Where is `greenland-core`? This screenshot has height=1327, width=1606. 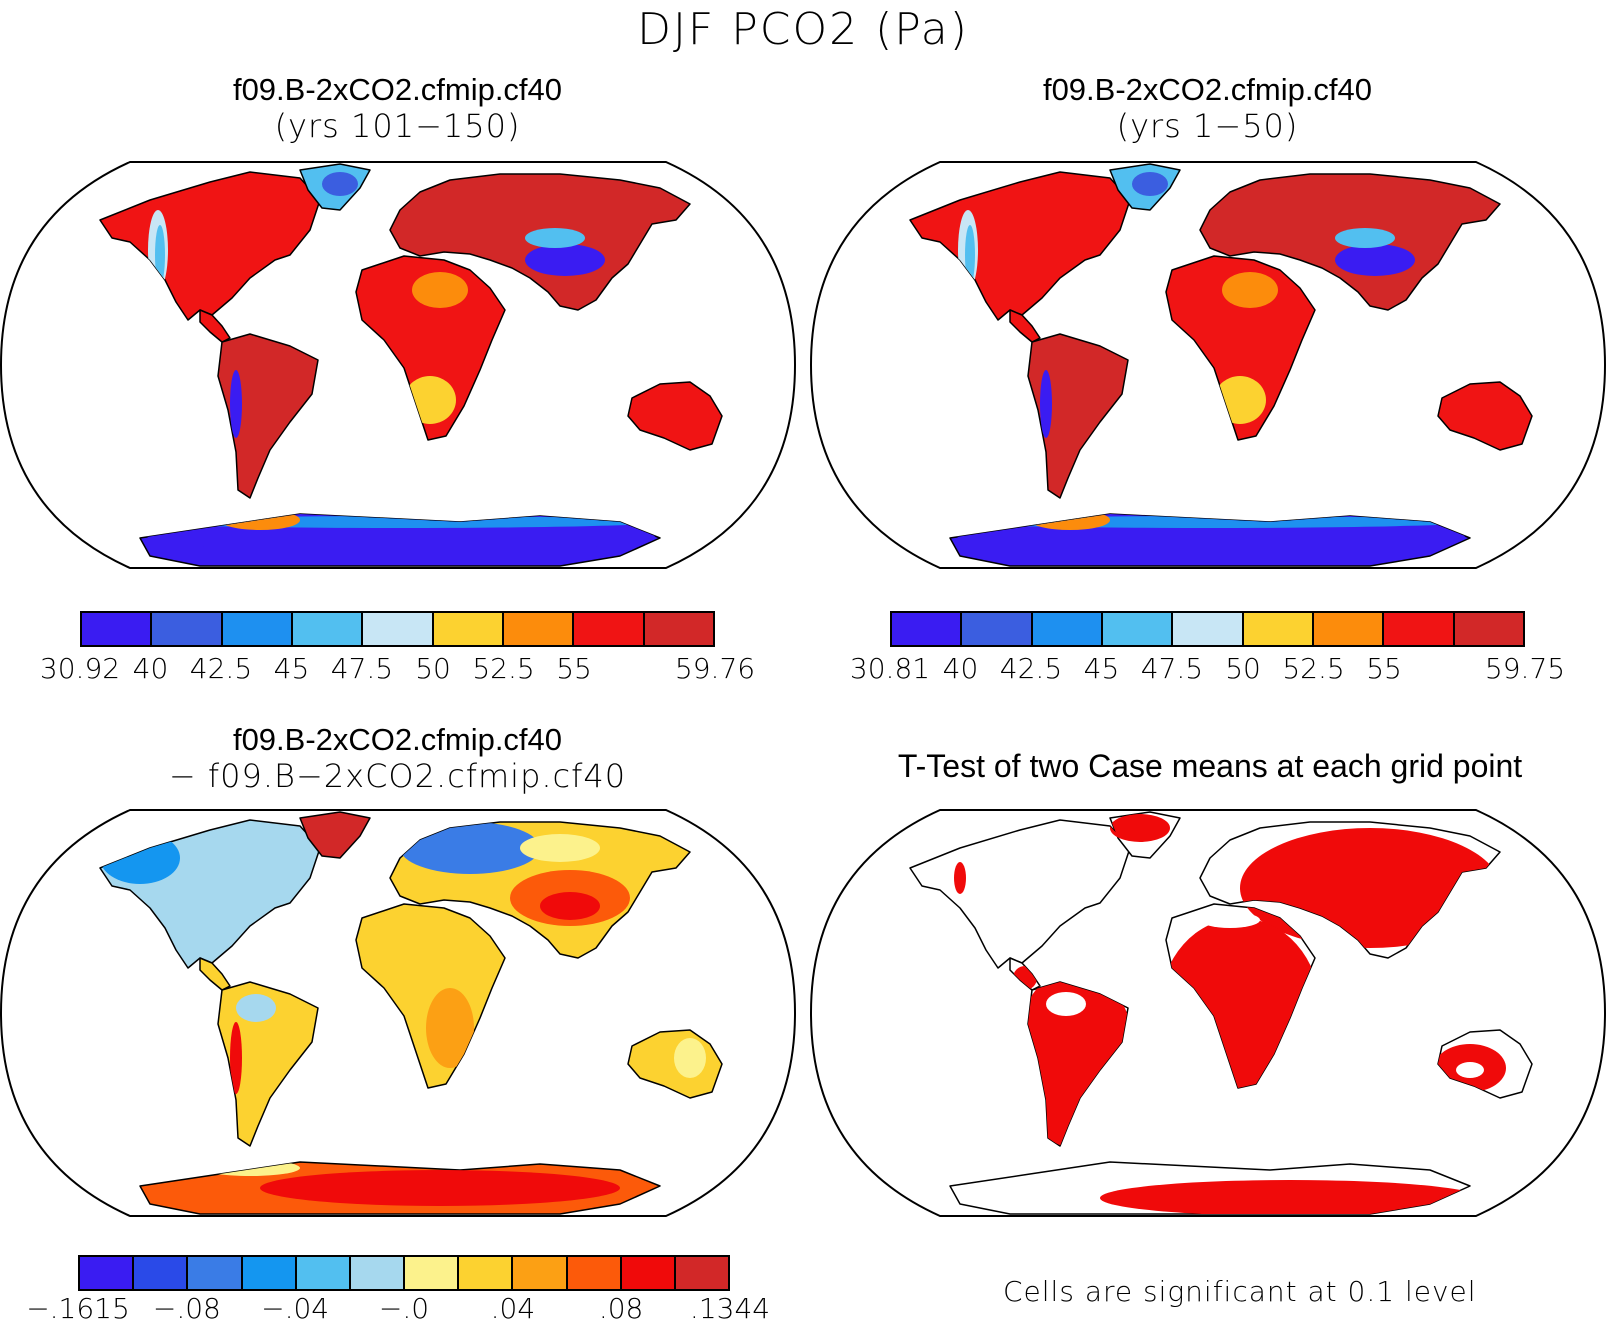 greenland-core is located at coordinates (340, 184).